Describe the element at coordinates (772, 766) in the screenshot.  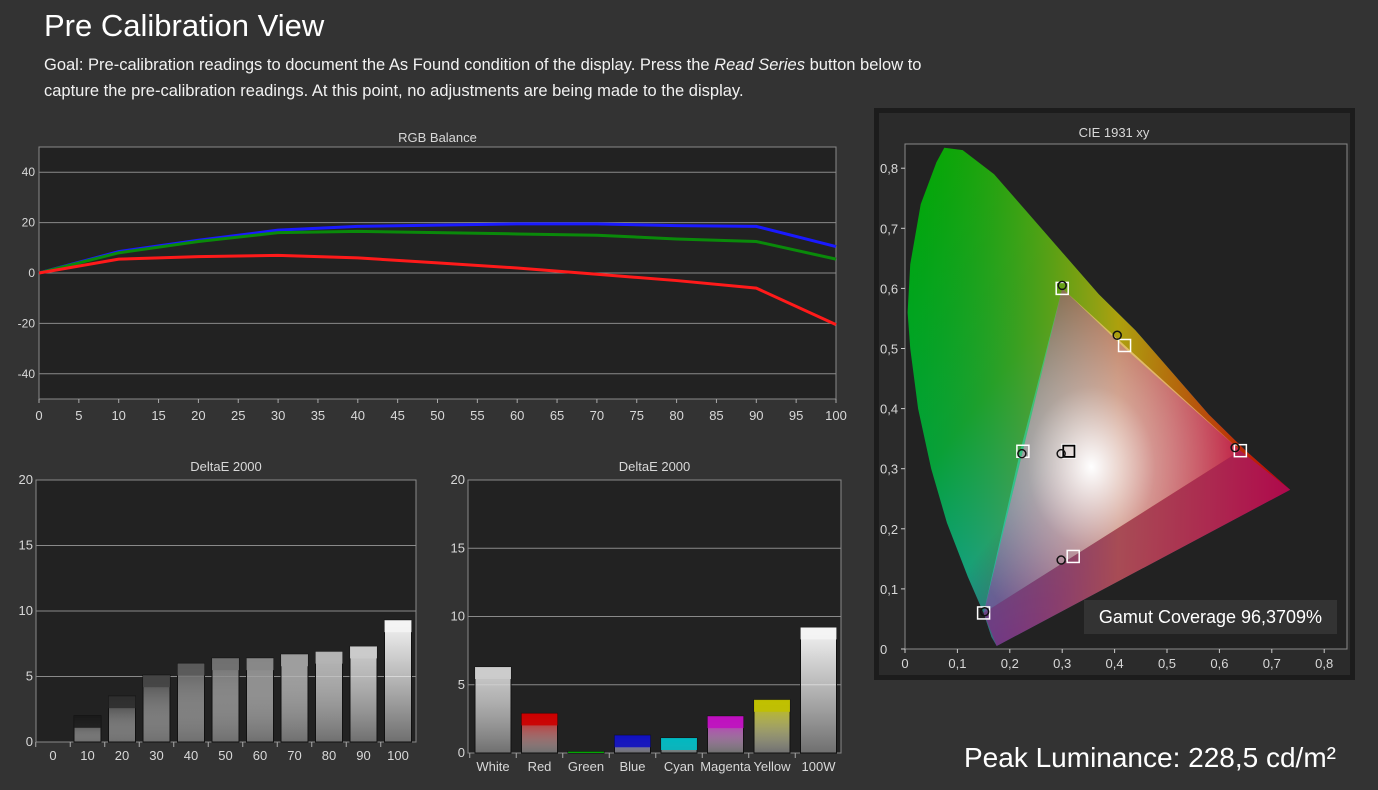
I see `x-tick-label: Yellow` at that location.